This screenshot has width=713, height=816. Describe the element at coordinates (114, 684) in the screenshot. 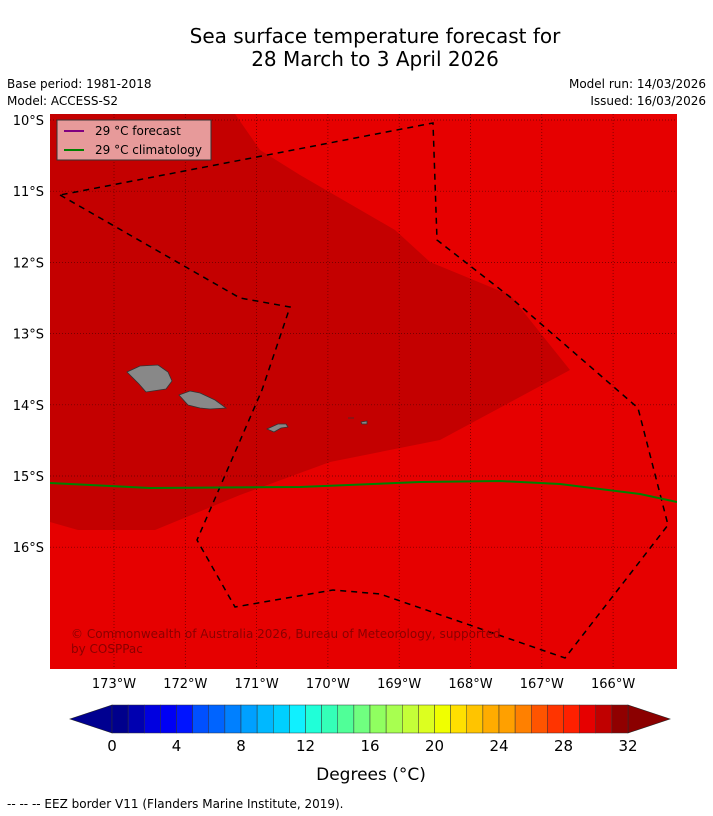

I see `lon-tick-label: 173°W` at that location.